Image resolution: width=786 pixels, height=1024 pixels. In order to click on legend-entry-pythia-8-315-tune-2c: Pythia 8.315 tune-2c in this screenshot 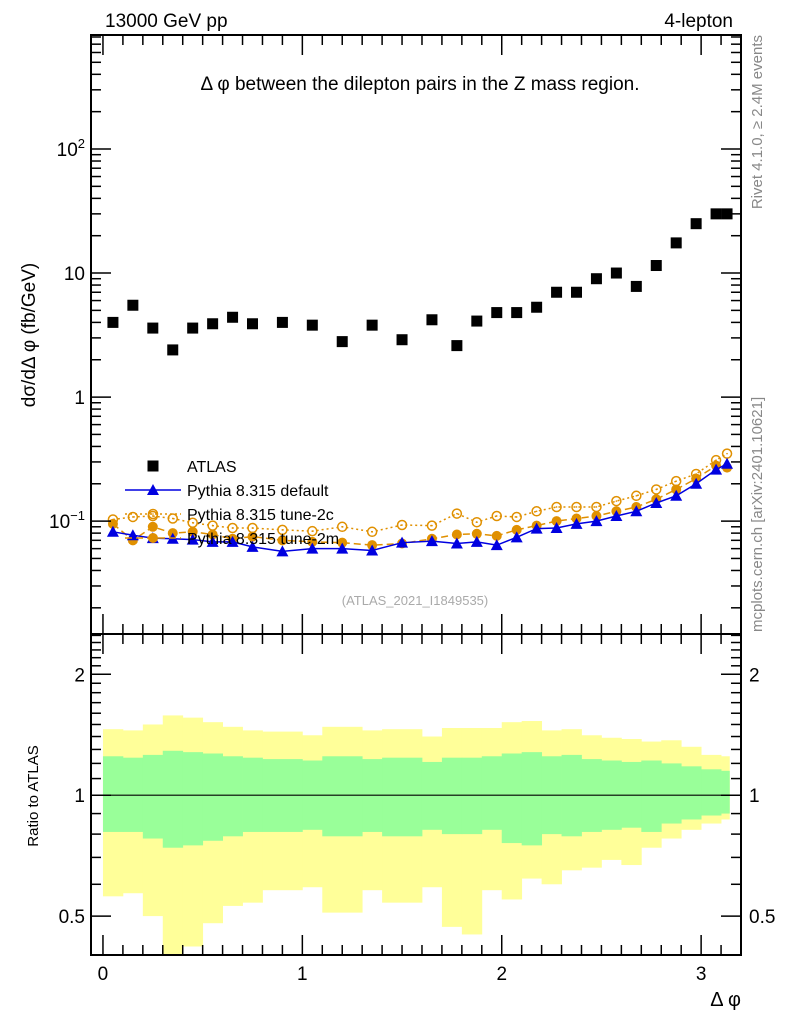, I will do `click(229, 515)`.